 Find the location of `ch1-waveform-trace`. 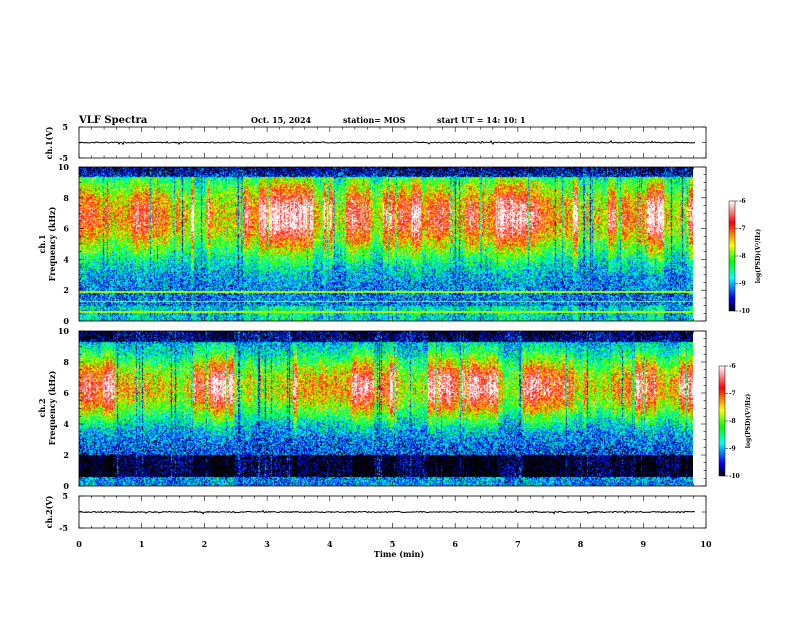

ch1-waveform-trace is located at coordinates (387, 142).